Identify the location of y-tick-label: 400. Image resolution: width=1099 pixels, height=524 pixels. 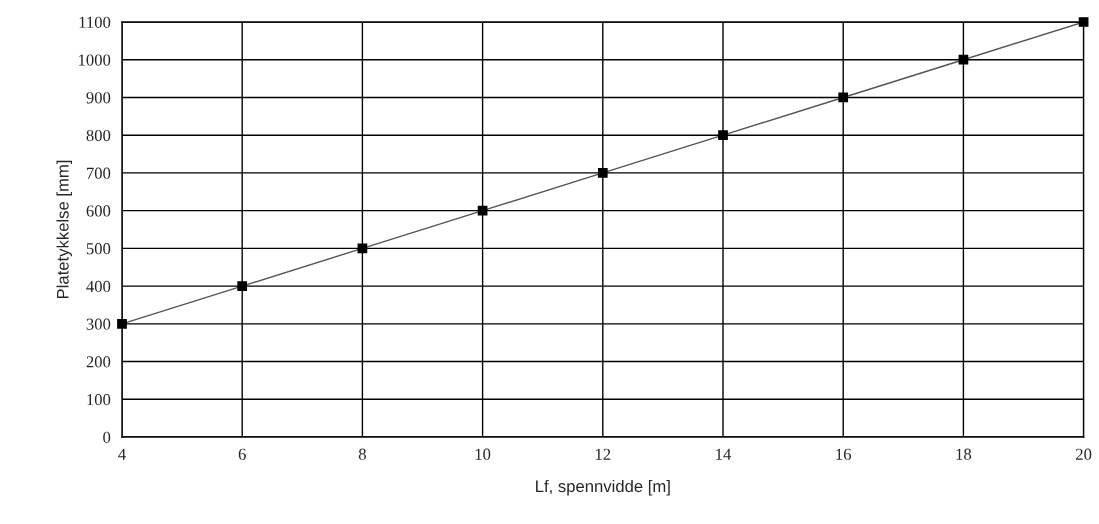
(98, 286).